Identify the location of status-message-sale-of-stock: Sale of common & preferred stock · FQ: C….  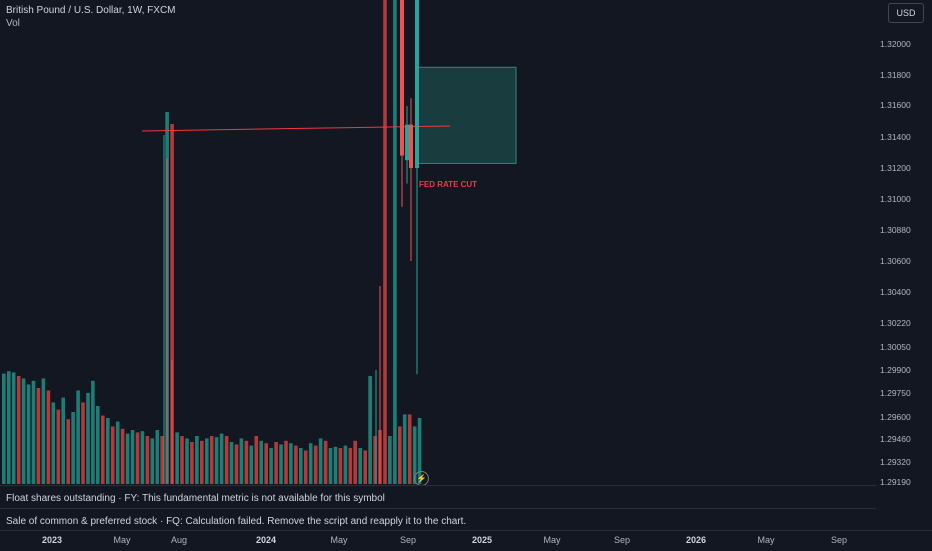
(438, 521).